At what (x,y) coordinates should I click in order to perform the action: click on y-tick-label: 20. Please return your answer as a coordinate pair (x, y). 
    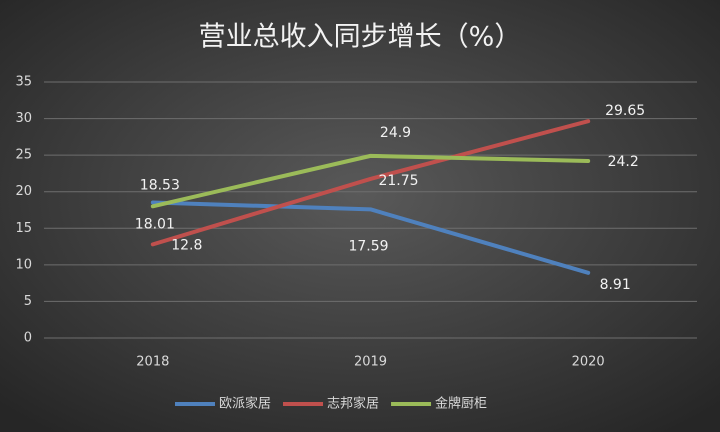
    Looking at the image, I should click on (23, 191).